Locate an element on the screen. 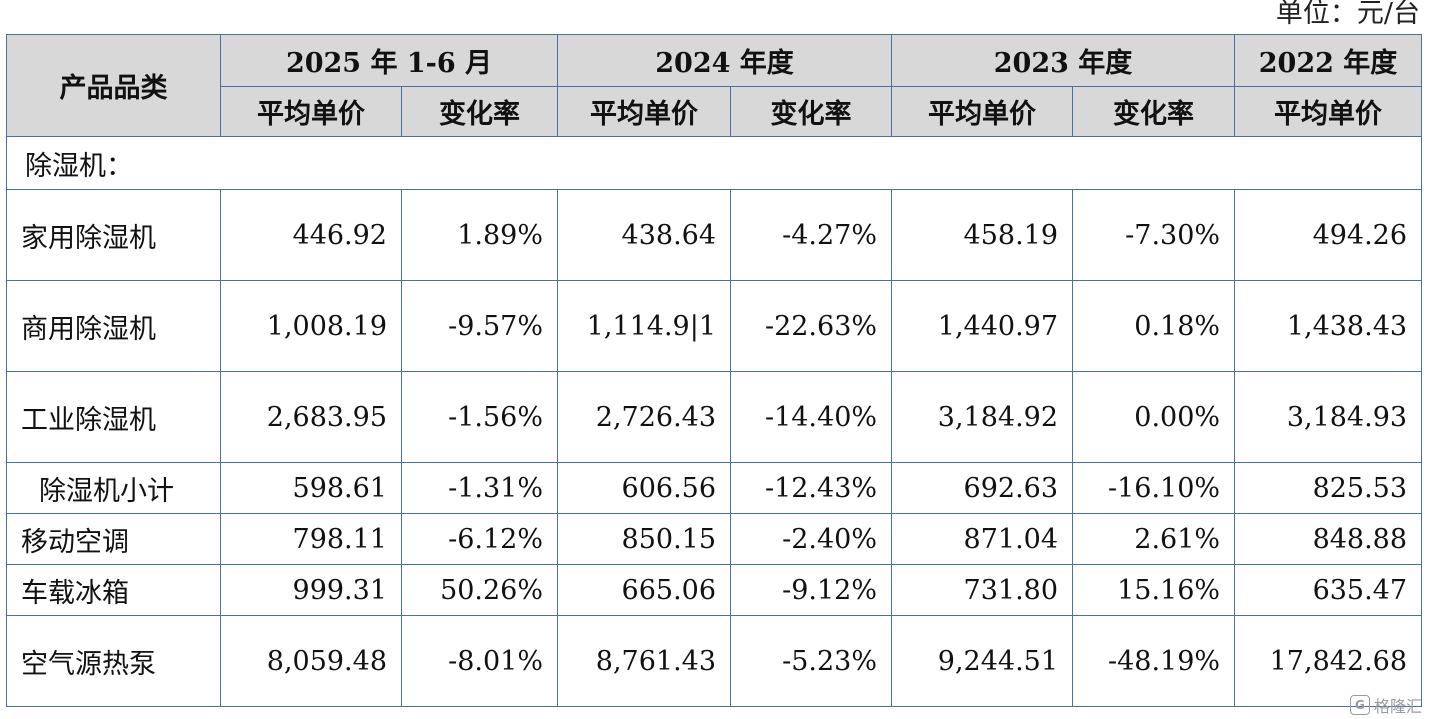 This screenshot has height=719, width=1430. cell-value: 825.53 is located at coordinates (1328, 488).